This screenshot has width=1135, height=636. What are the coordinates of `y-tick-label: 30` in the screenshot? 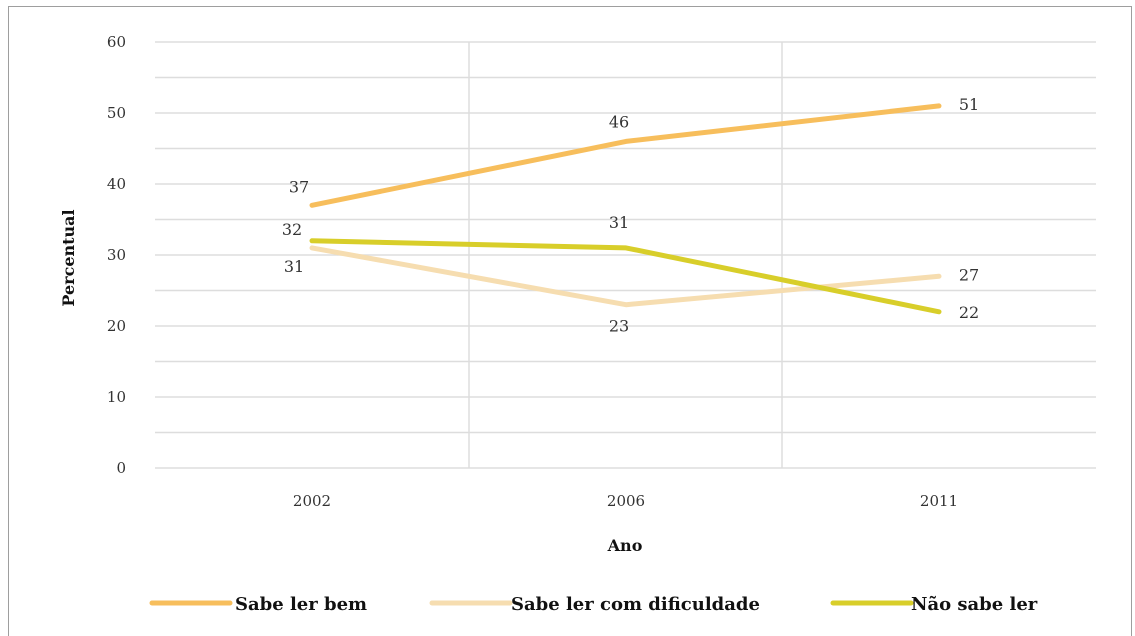 It's located at (116, 255).